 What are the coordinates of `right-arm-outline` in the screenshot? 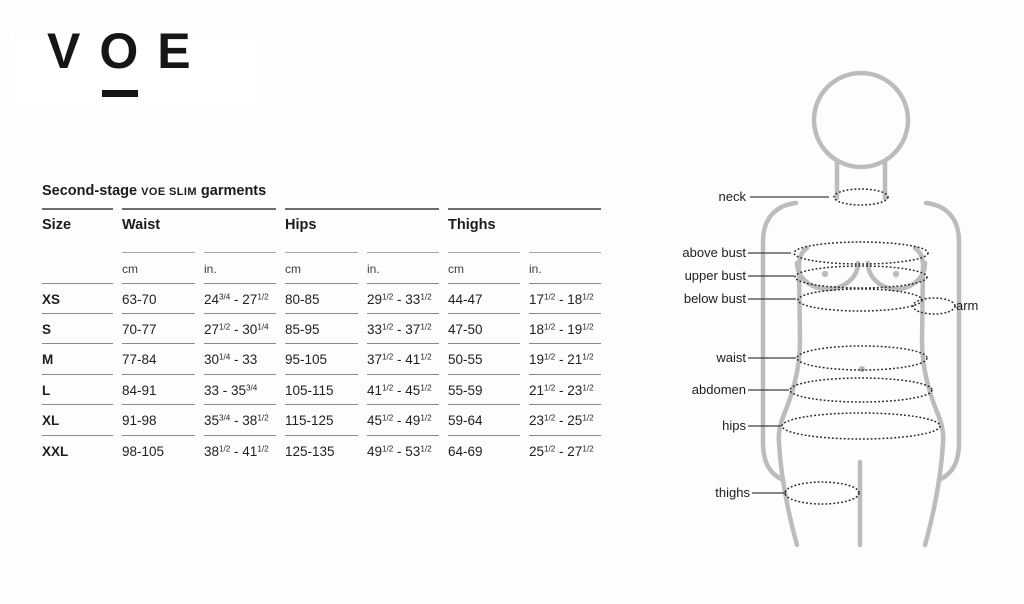 It's located at (942, 341).